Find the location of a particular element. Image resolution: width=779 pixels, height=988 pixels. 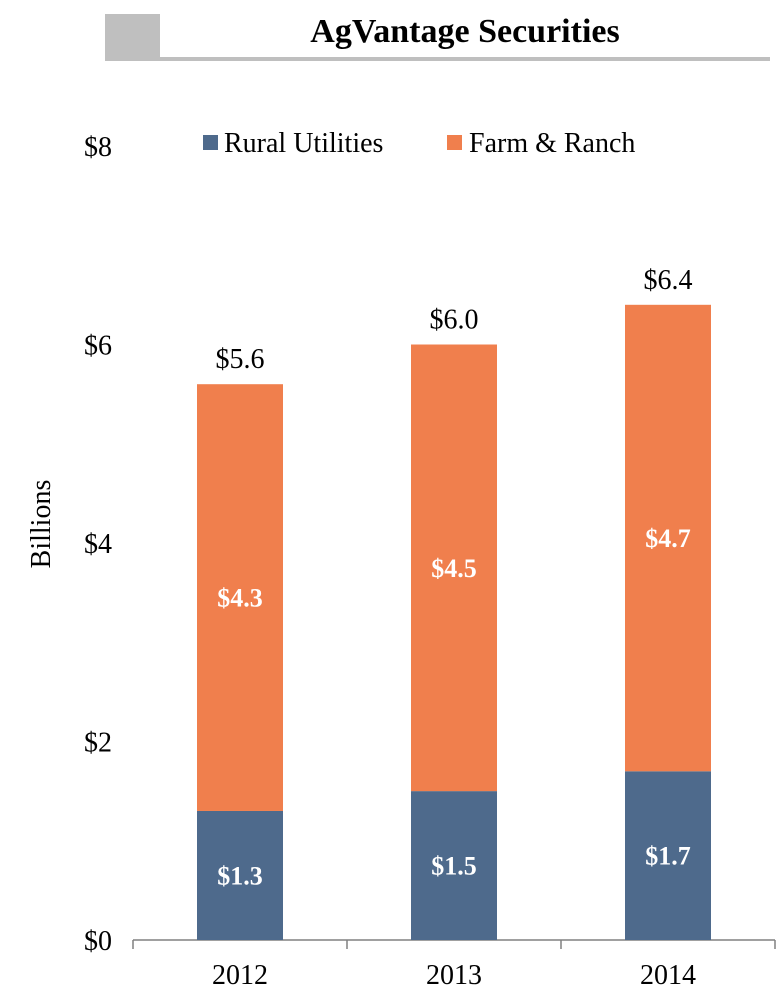

y-tick-label: $8 is located at coordinates (98, 147).